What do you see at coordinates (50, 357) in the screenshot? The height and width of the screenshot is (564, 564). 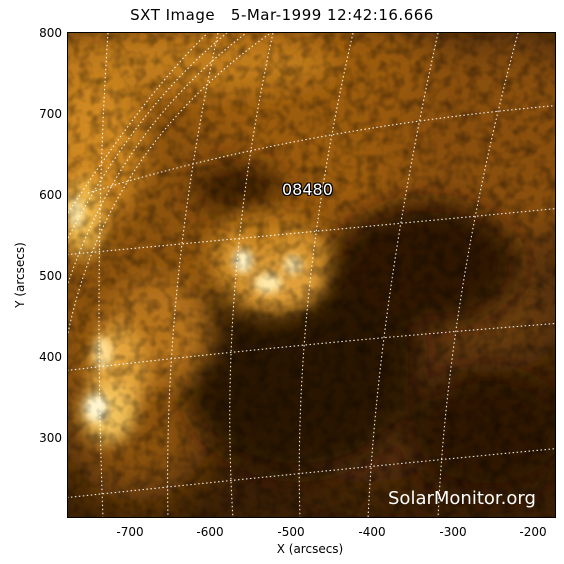 I see `y-tick-label: 400` at bounding box center [50, 357].